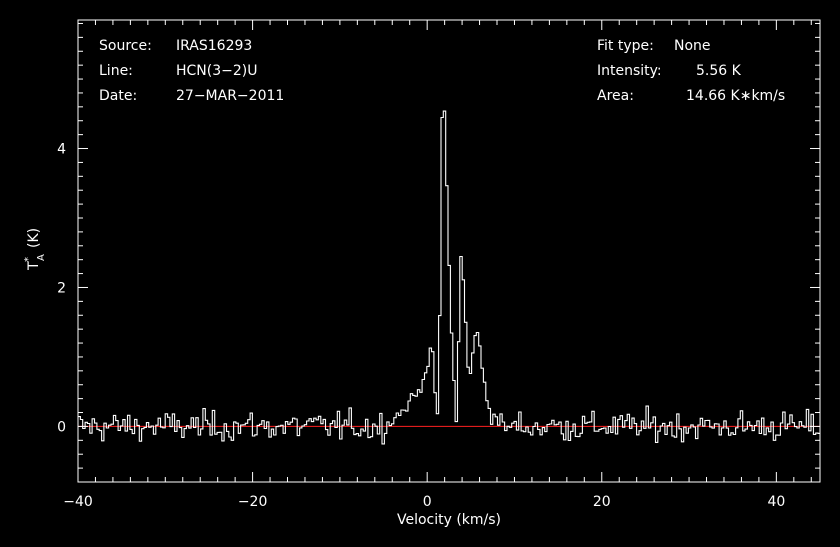  I want to click on x-tick-label: 20, so click(602, 502).